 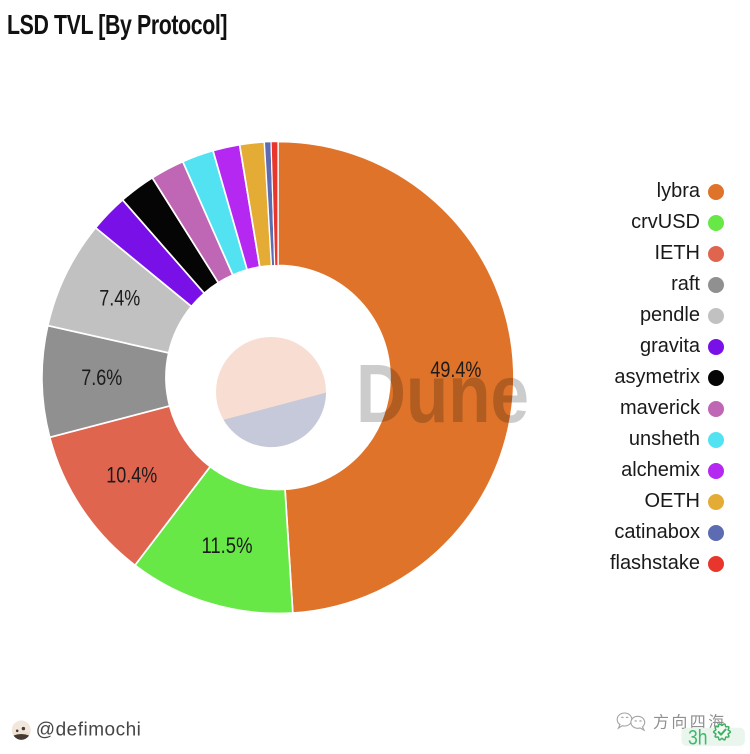 I want to click on svg-text: @defimochi, so click(x=89, y=729).